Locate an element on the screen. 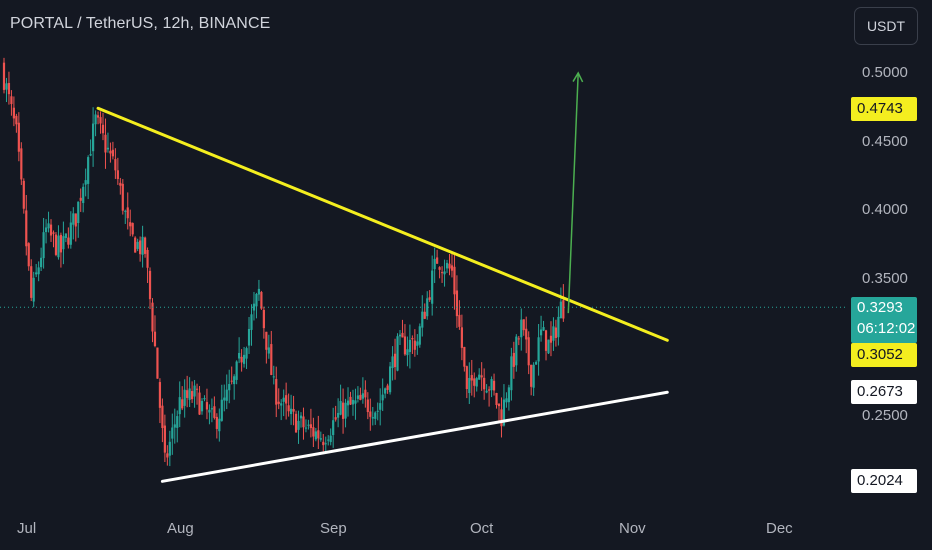 The height and width of the screenshot is (550, 932). time-tick-jul: Jul is located at coordinates (27, 528).